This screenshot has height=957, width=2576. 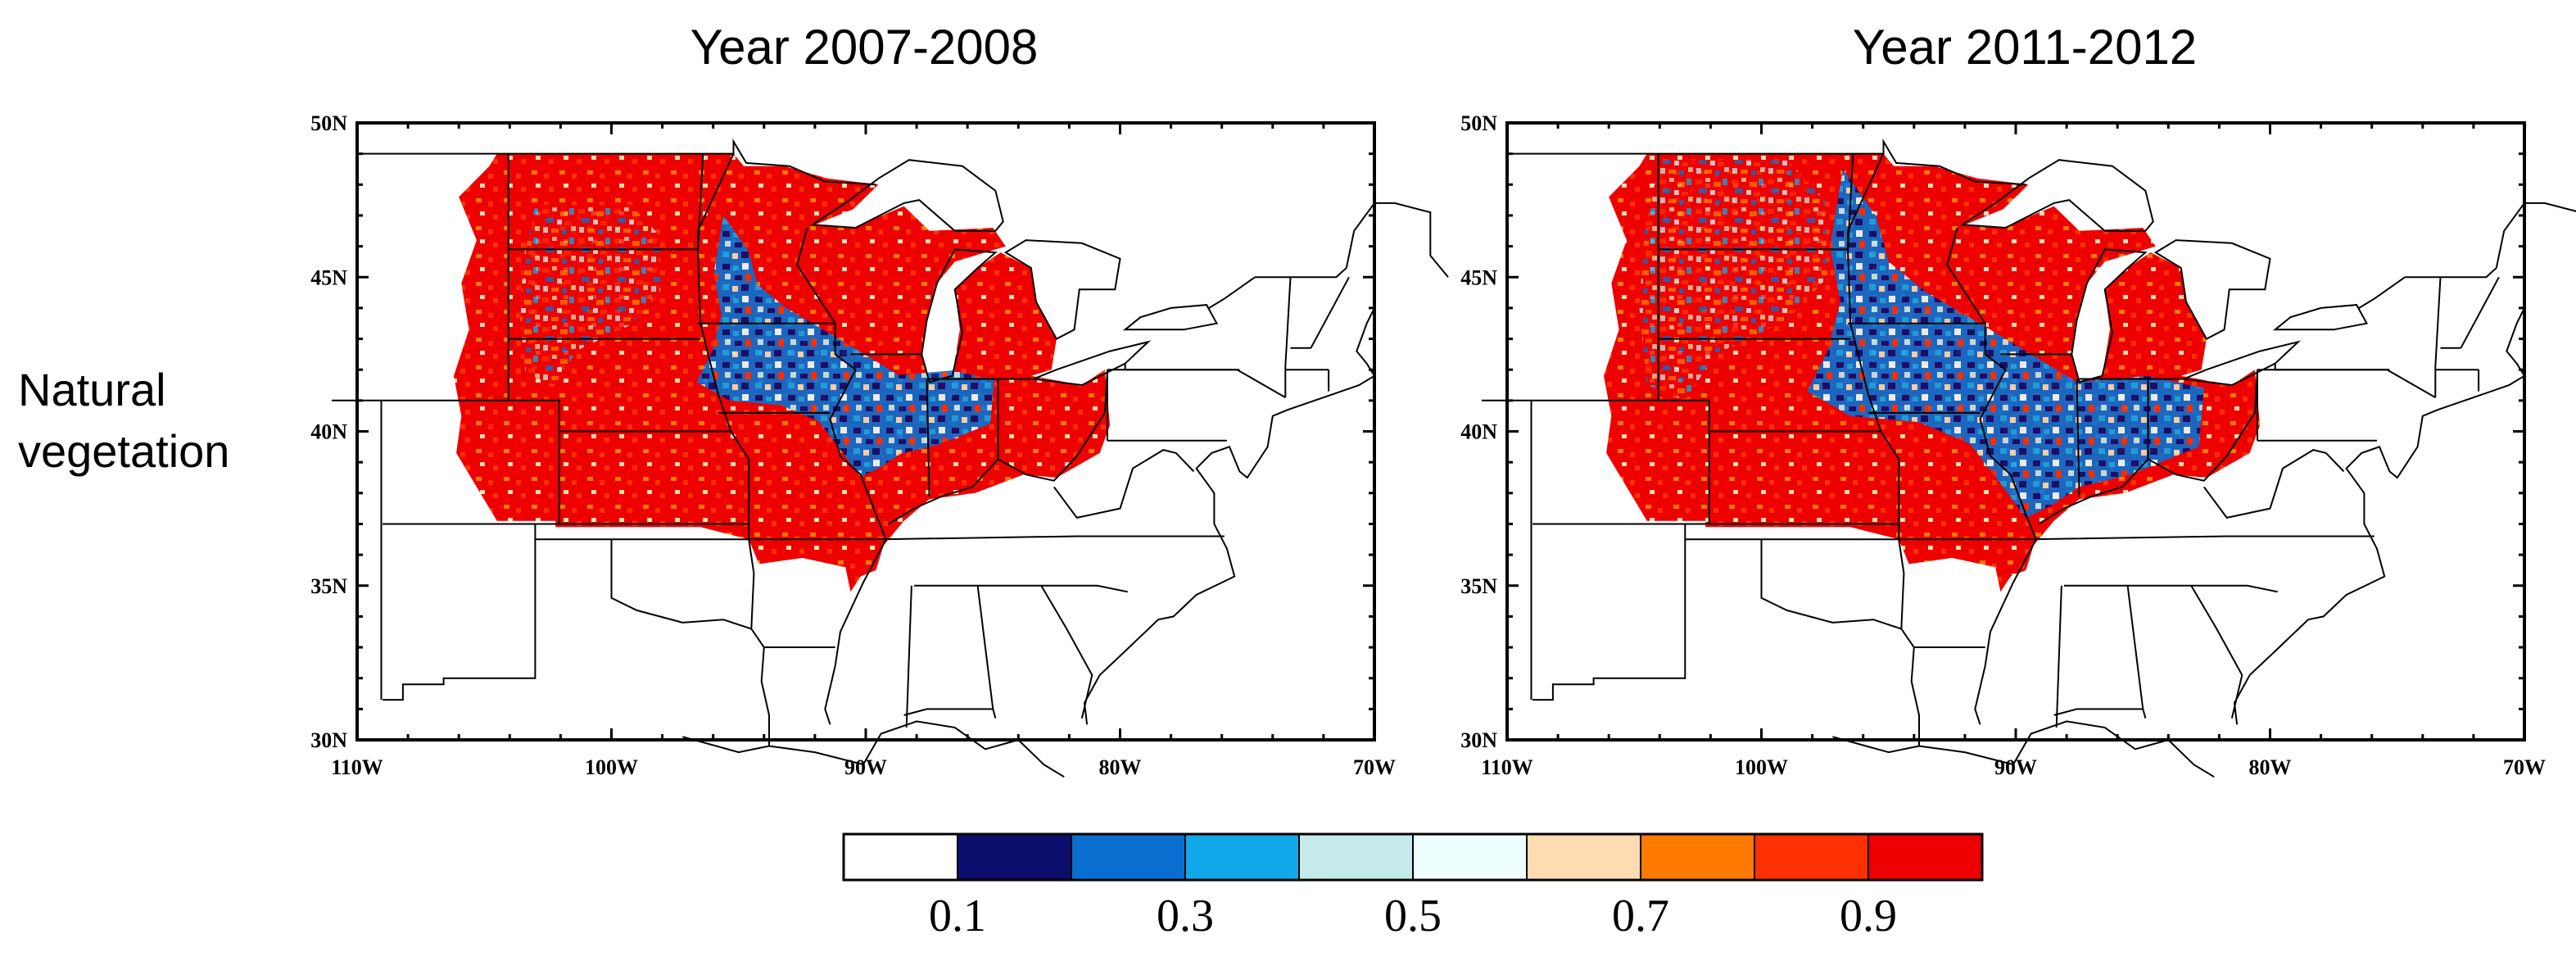 I want to click on colorbar-tick-label: 0.5, so click(x=1413, y=916).